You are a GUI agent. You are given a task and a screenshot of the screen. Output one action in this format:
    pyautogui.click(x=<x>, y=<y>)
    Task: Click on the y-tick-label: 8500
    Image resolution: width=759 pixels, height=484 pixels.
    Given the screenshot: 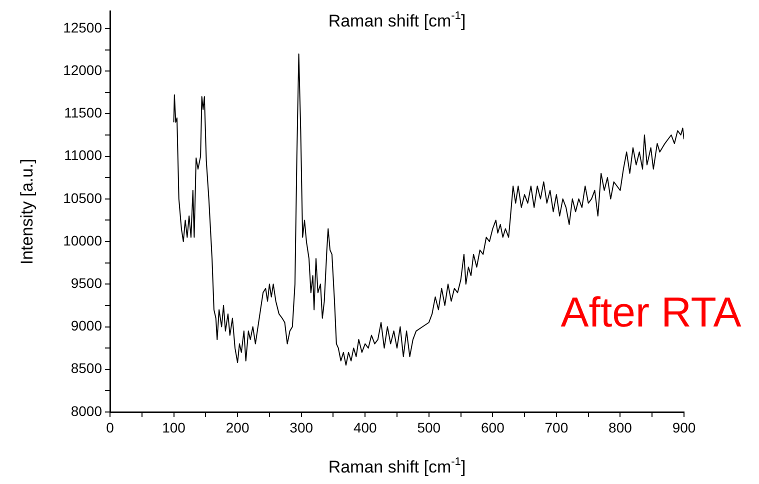 What is the action you would take?
    pyautogui.click(x=86, y=368)
    